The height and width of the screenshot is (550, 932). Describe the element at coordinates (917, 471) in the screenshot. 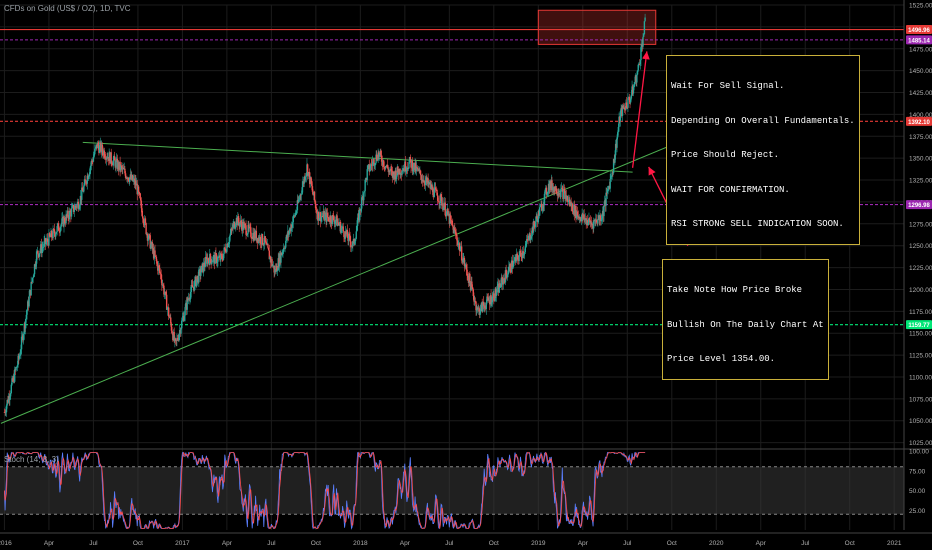

I see `stoch-tick-label: 75.00` at that location.